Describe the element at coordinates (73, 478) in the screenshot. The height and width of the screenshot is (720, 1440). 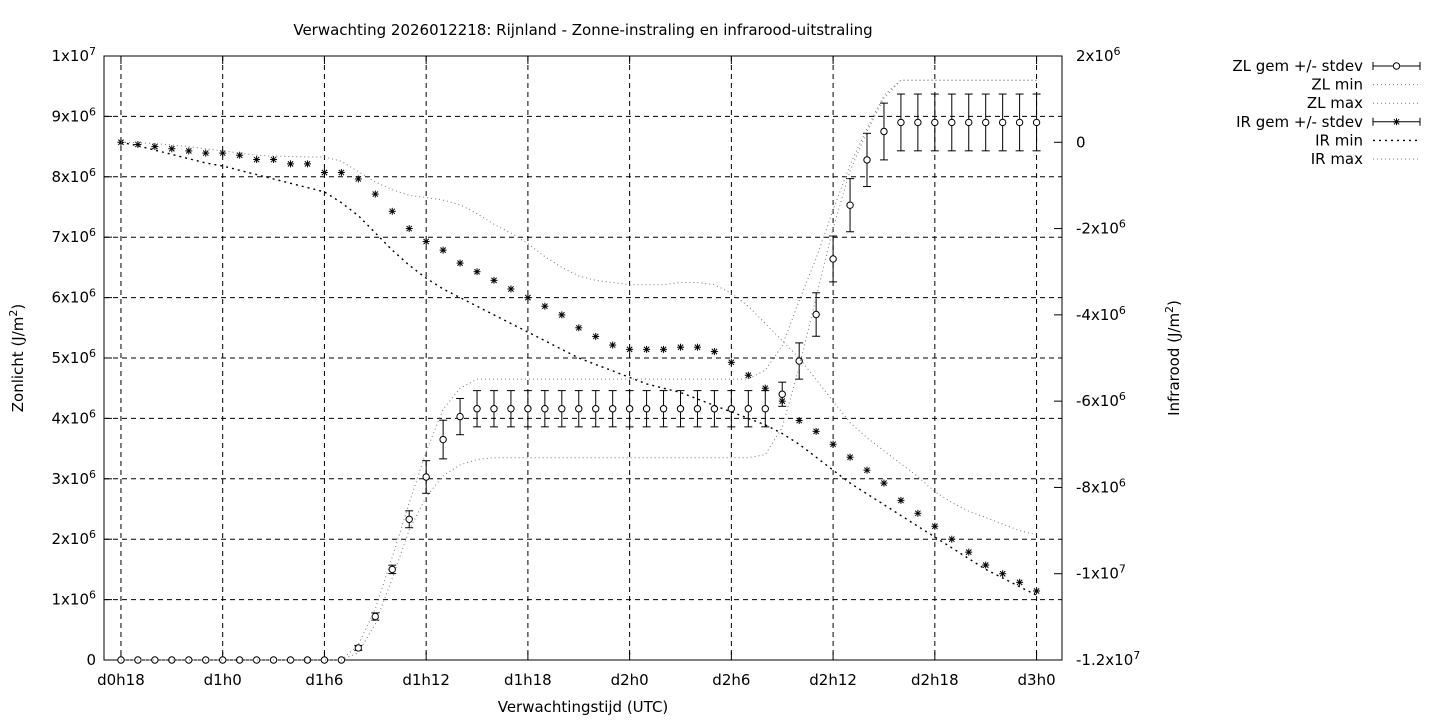
I see `y-tick-label-left: 3x10⁶` at that location.